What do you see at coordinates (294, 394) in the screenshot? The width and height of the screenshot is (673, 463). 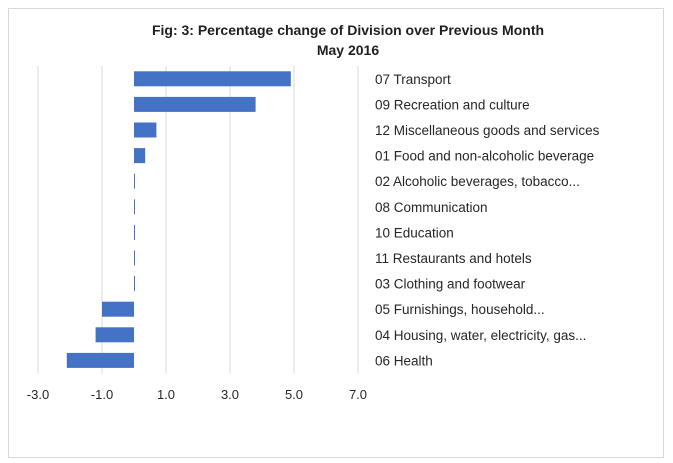 I see `tick-label: 5.0` at bounding box center [294, 394].